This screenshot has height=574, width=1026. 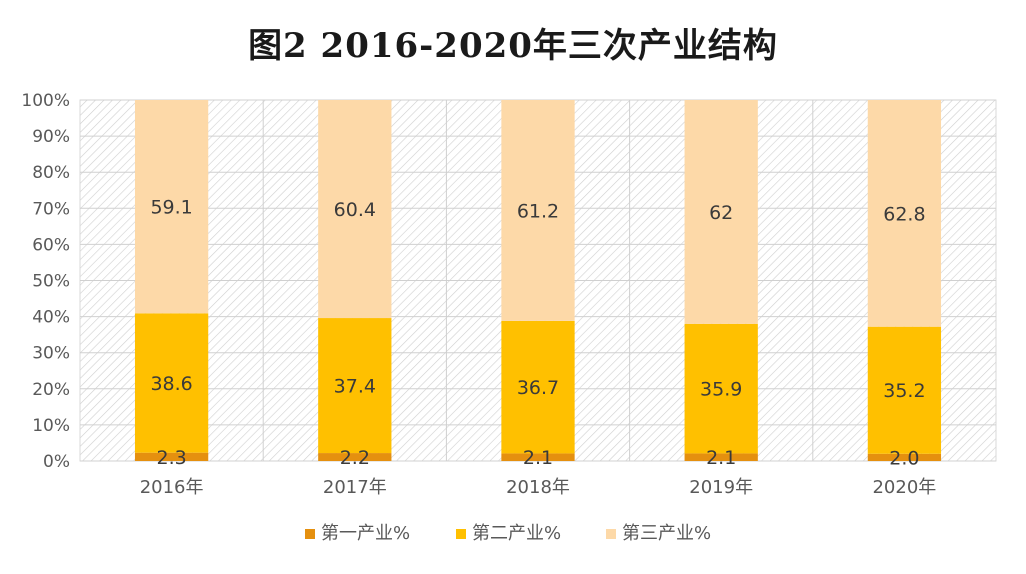 I want to click on x-tick-label: 2018年, so click(x=538, y=487).